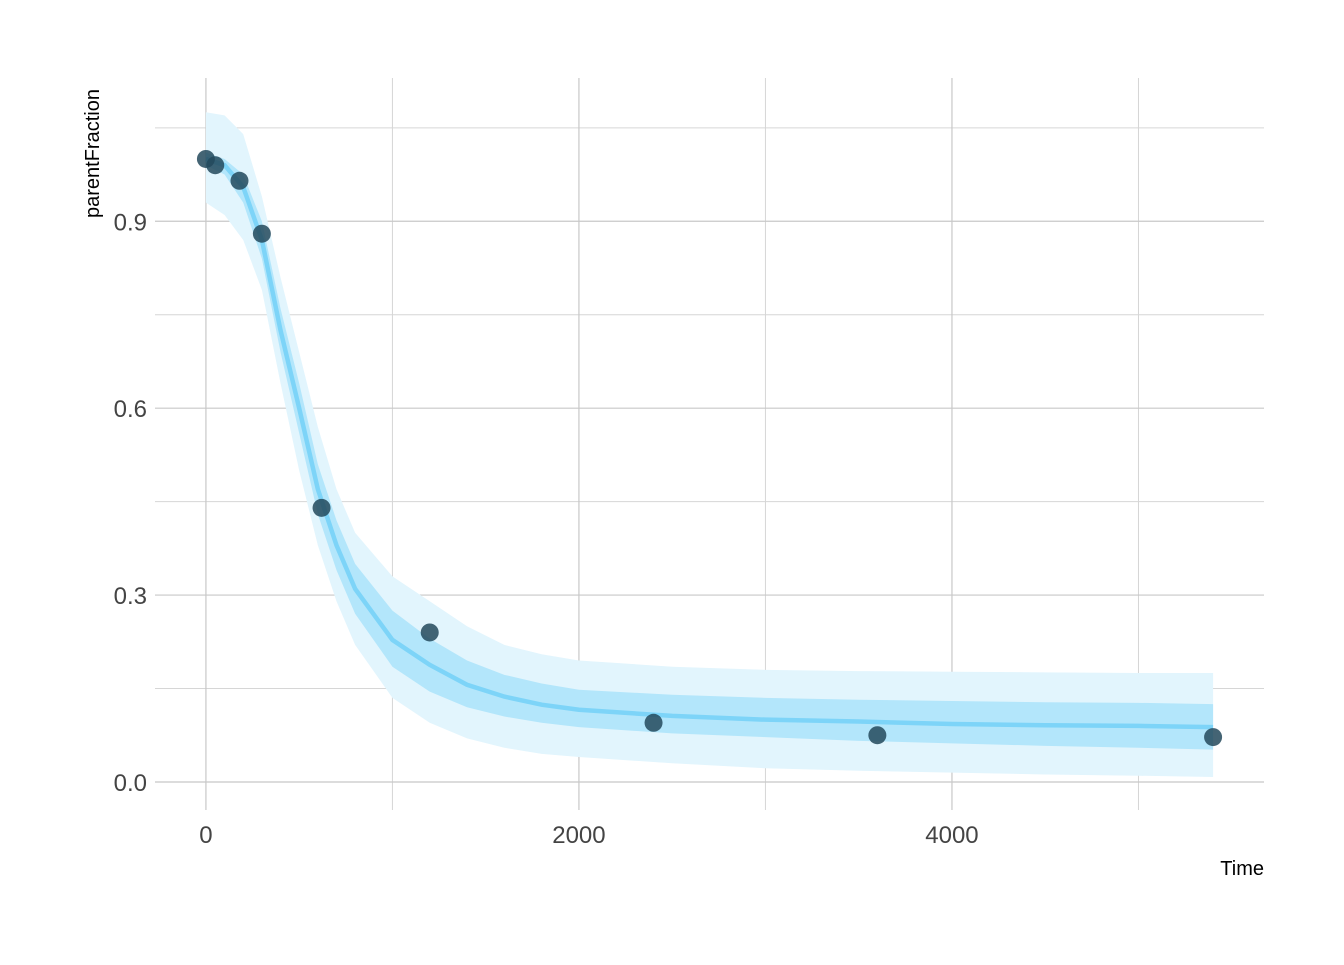 Image resolution: width=1344 pixels, height=965 pixels. What do you see at coordinates (130, 222) in the screenshot?
I see `y-tick-label: 0.9` at bounding box center [130, 222].